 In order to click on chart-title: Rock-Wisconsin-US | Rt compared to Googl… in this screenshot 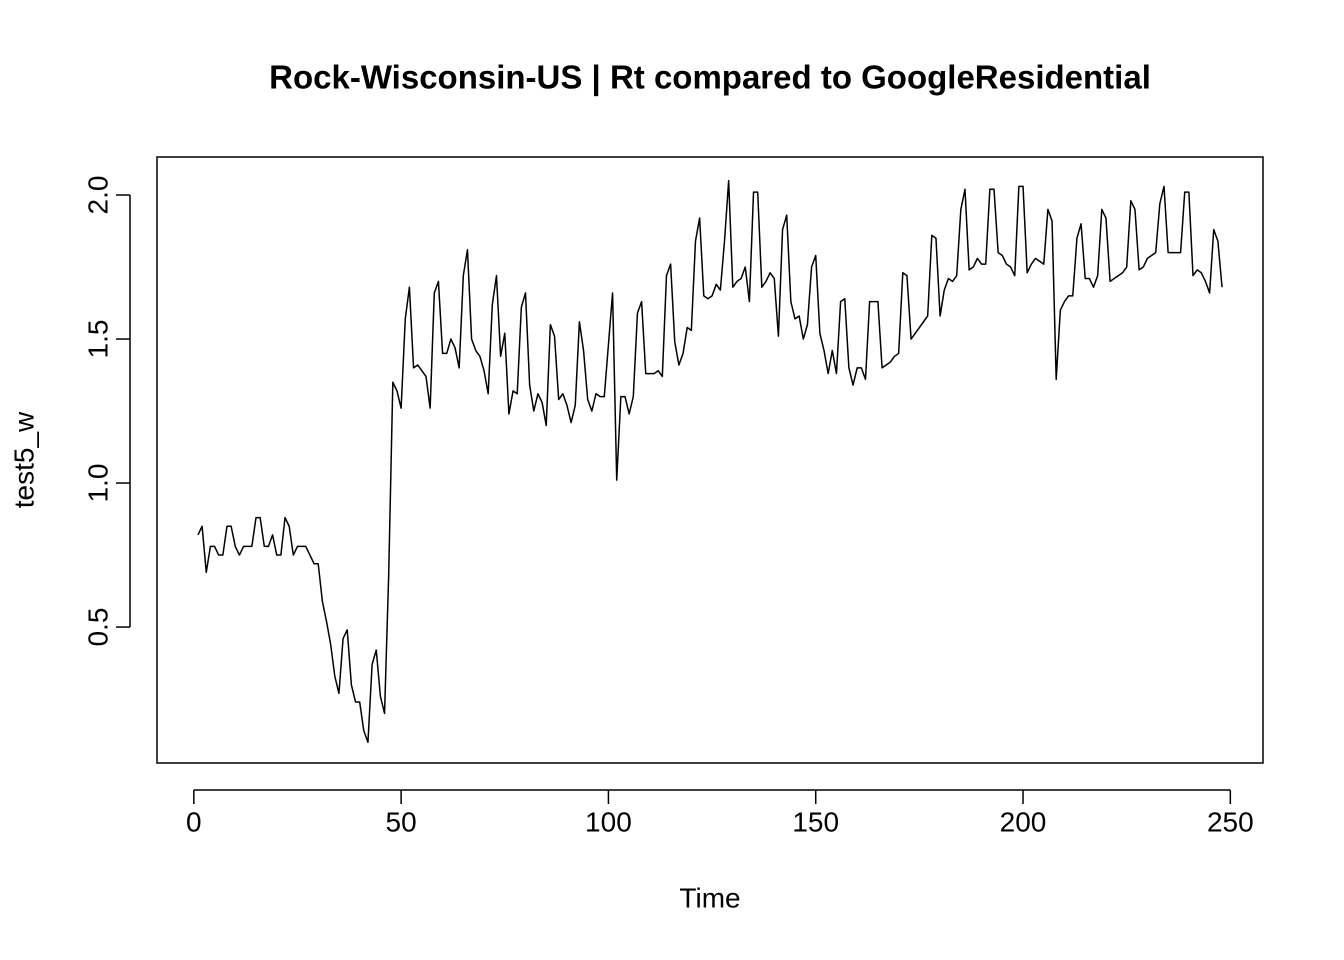, I will do `click(710, 77)`.